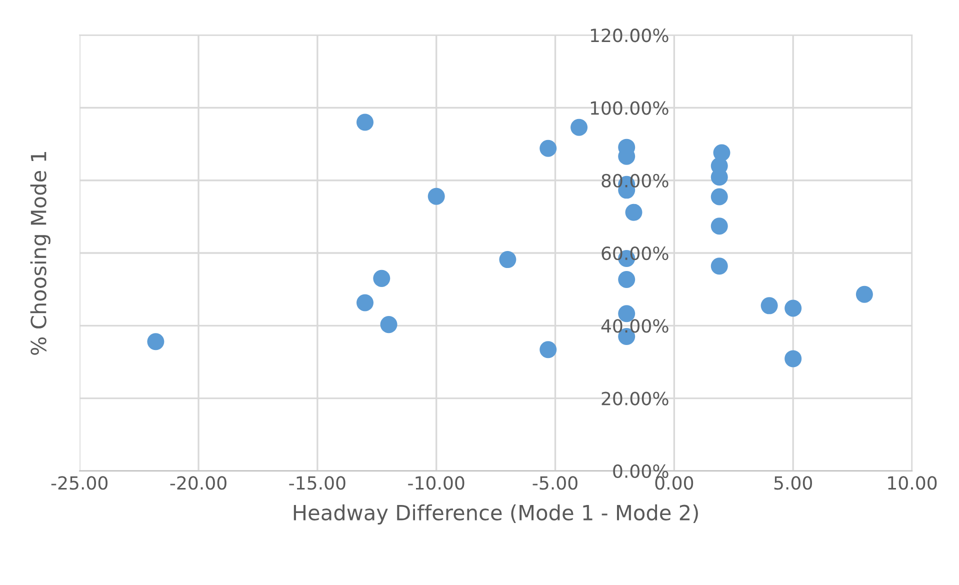 This screenshot has height=585, width=959. I want to click on x-tick-label: 10.00, so click(912, 483).